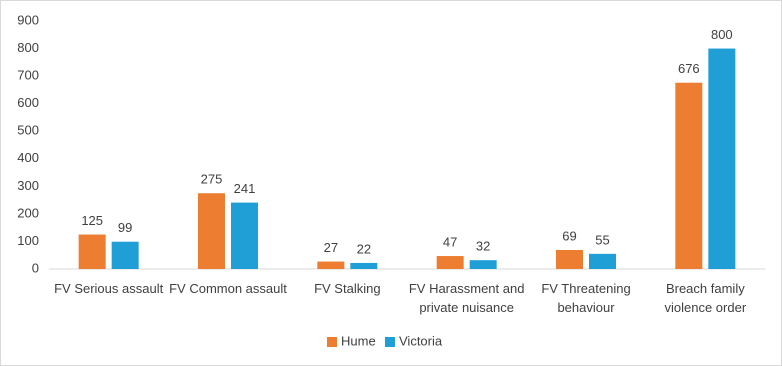  What do you see at coordinates (705, 298) in the screenshot?
I see `x-tick-label: Breach family violence order` at bounding box center [705, 298].